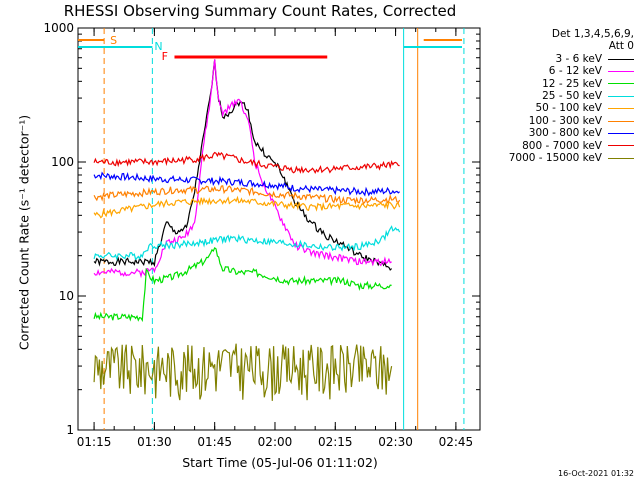 The height and width of the screenshot is (480, 640). I want to click on legend-entry: 3 - 6 keV, so click(571, 59).